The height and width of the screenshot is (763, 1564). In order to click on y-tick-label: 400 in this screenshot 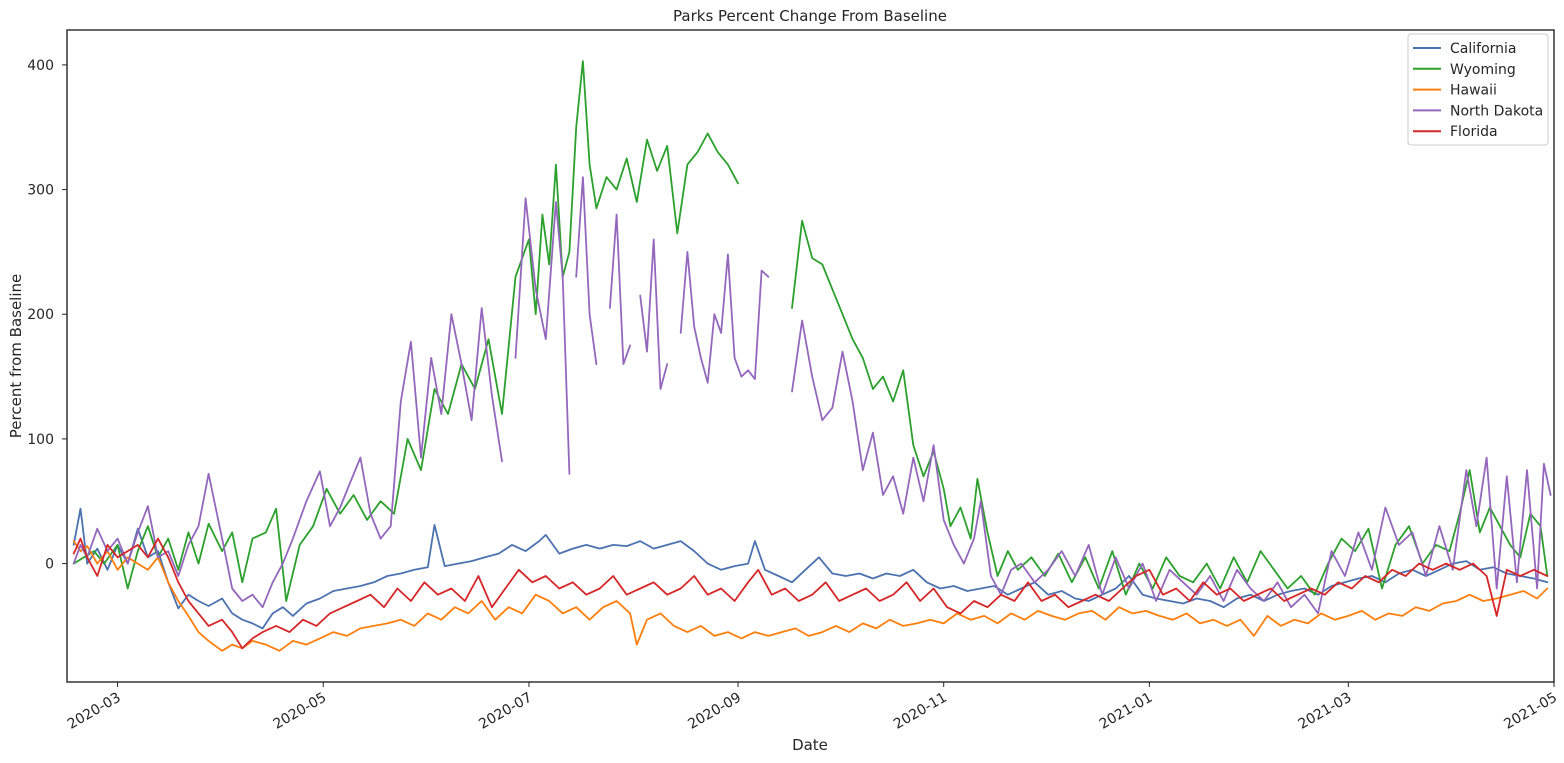, I will do `click(40, 66)`.